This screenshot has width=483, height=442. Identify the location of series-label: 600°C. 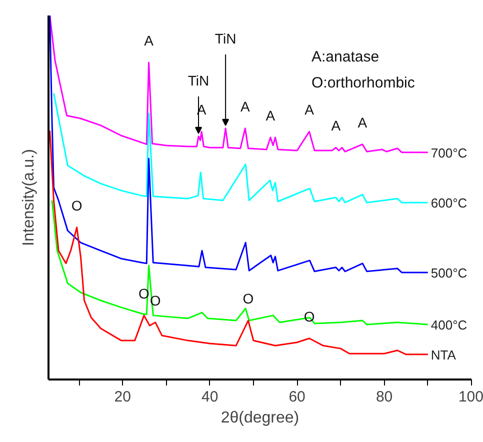
(449, 203).